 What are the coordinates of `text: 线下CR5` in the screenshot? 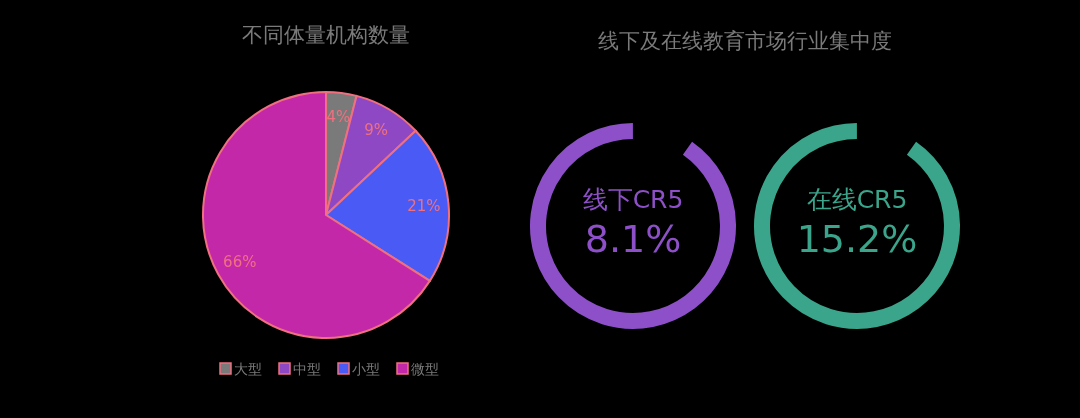 It's located at (633, 199).